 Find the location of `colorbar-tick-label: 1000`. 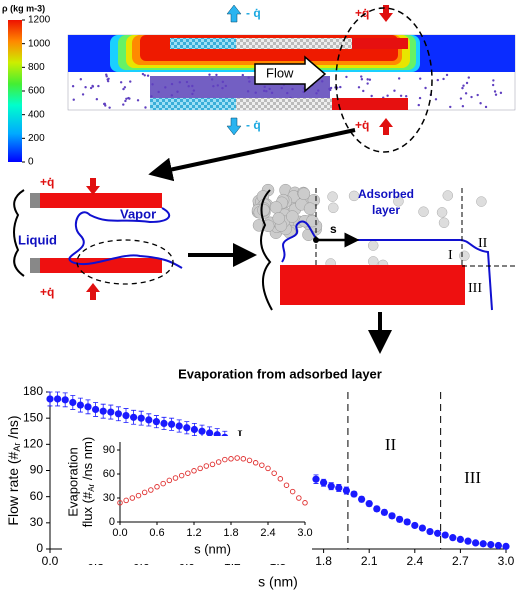

colorbar-tick-label: 1000 is located at coordinates (39, 43).